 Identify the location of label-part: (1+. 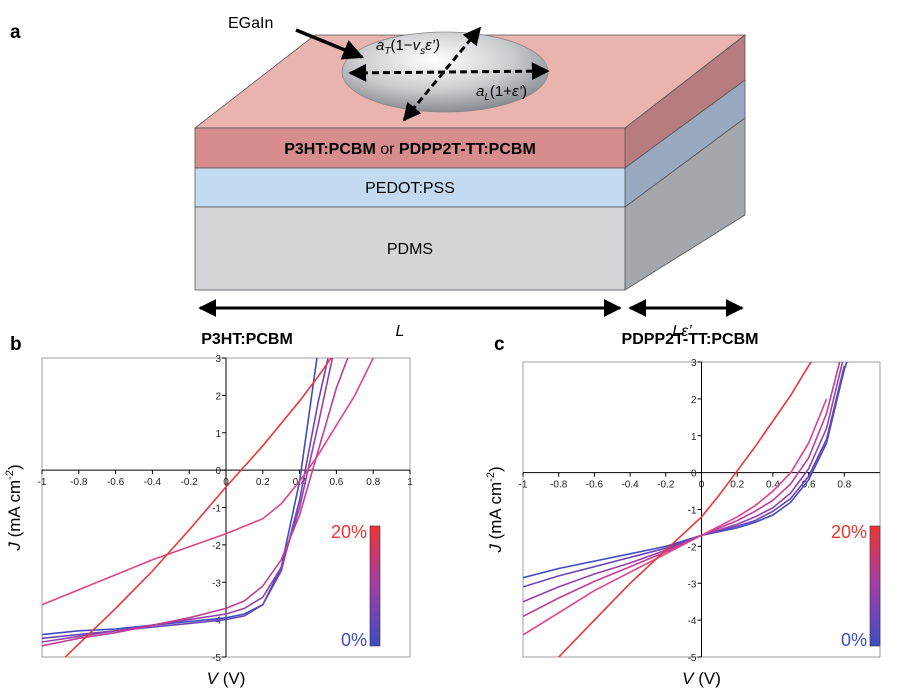
(501, 91).